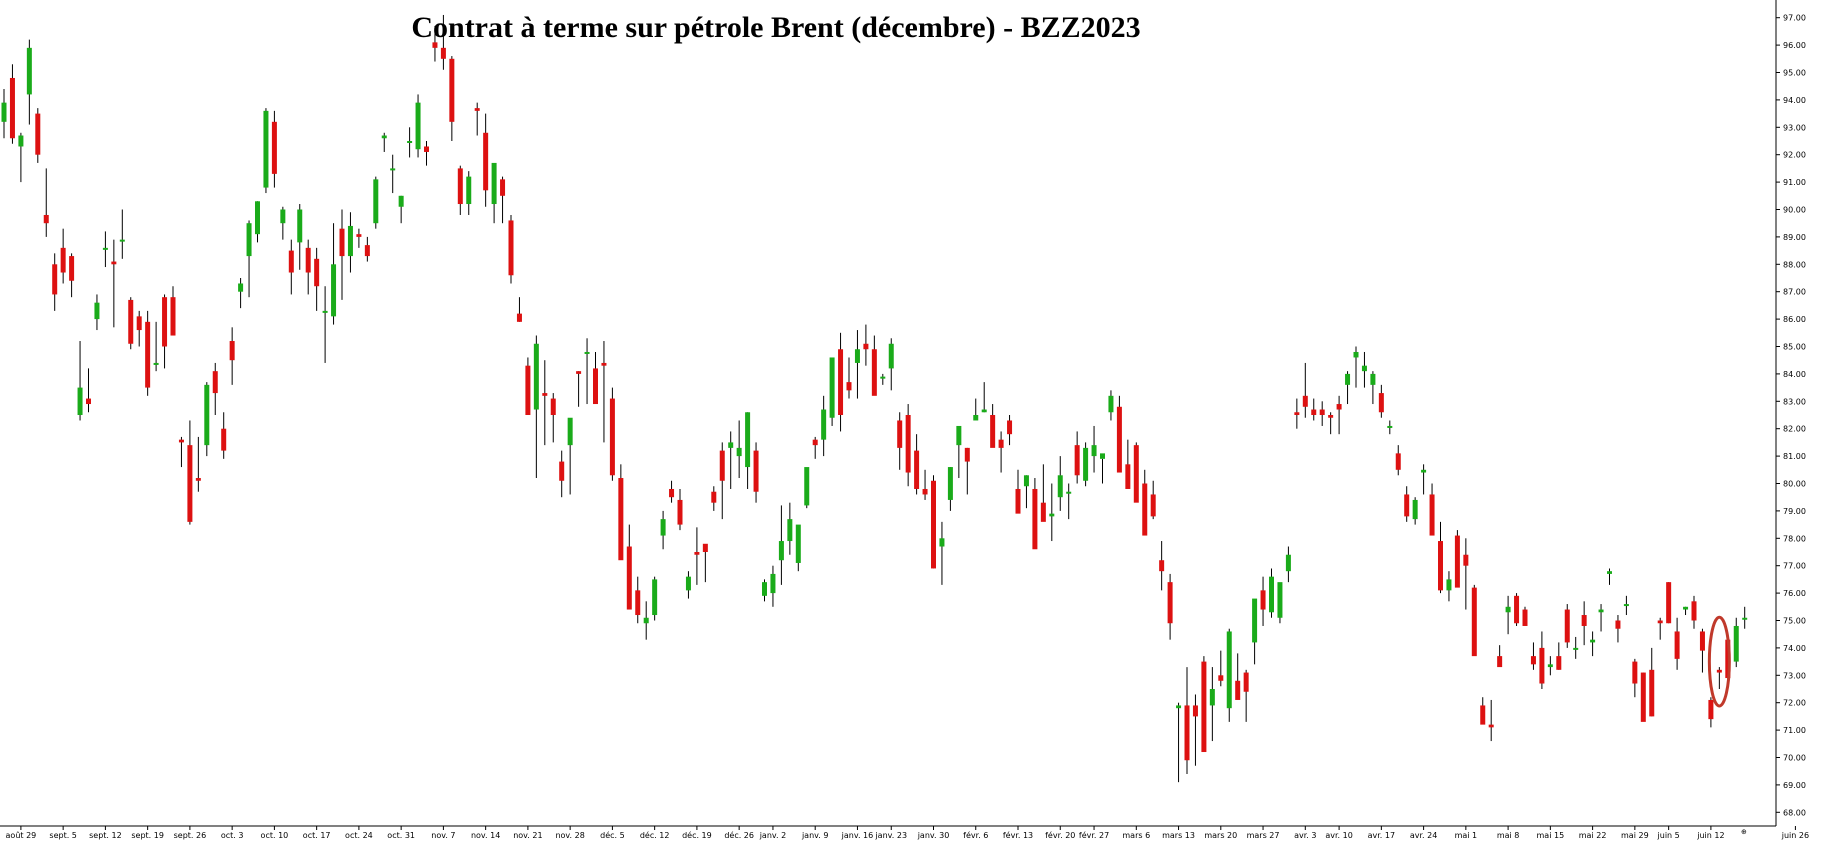  I want to click on x-tick-label: nov. 7, so click(443, 835).